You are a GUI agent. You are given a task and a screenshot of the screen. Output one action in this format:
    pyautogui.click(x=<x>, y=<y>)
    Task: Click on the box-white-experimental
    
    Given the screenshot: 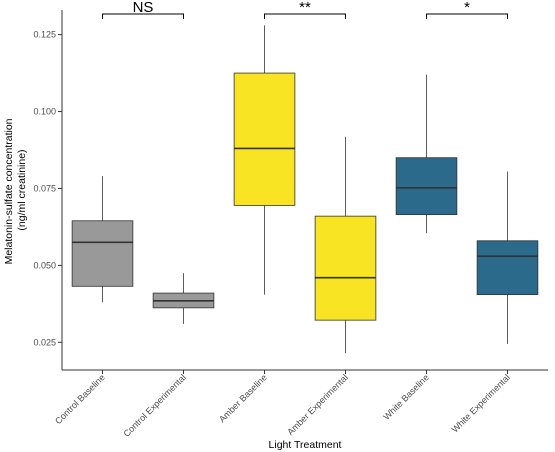 What is the action you would take?
    pyautogui.click(x=507, y=257)
    